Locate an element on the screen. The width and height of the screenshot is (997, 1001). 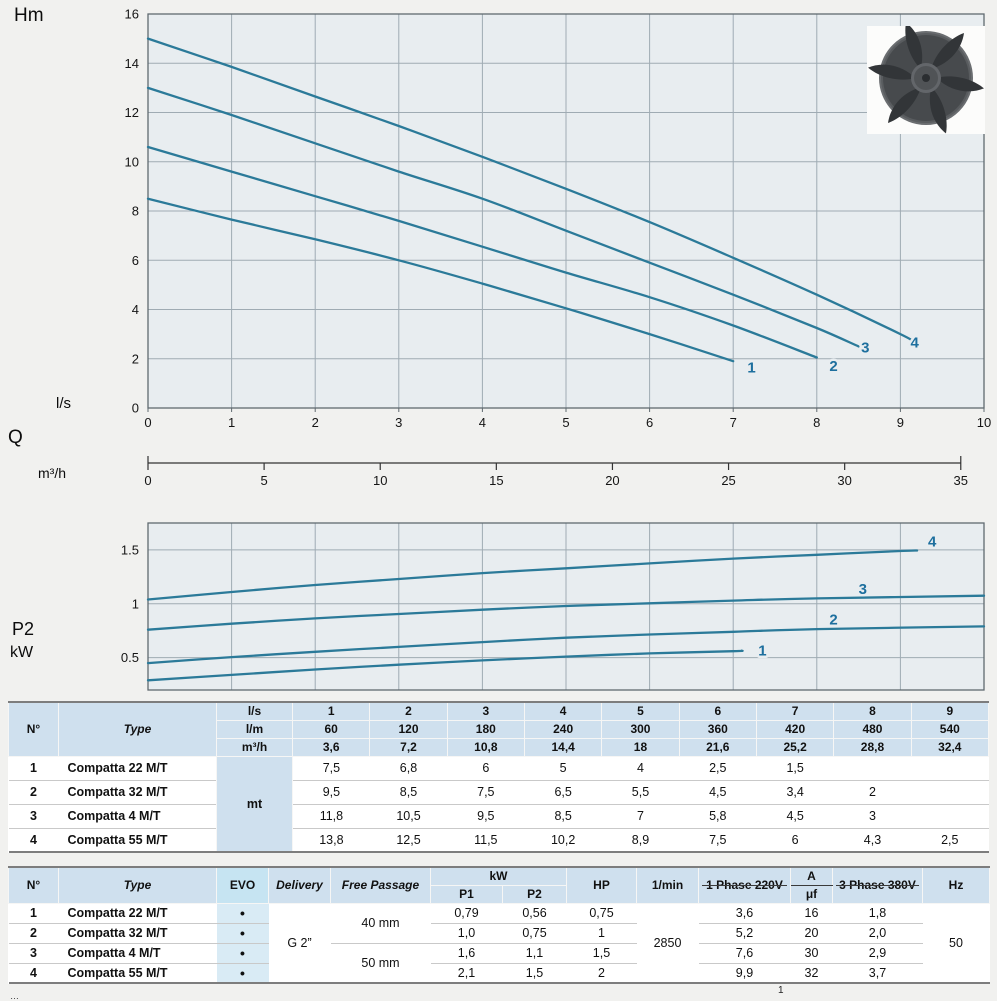
flow-m3h-value: 18 is located at coordinates (640, 747).